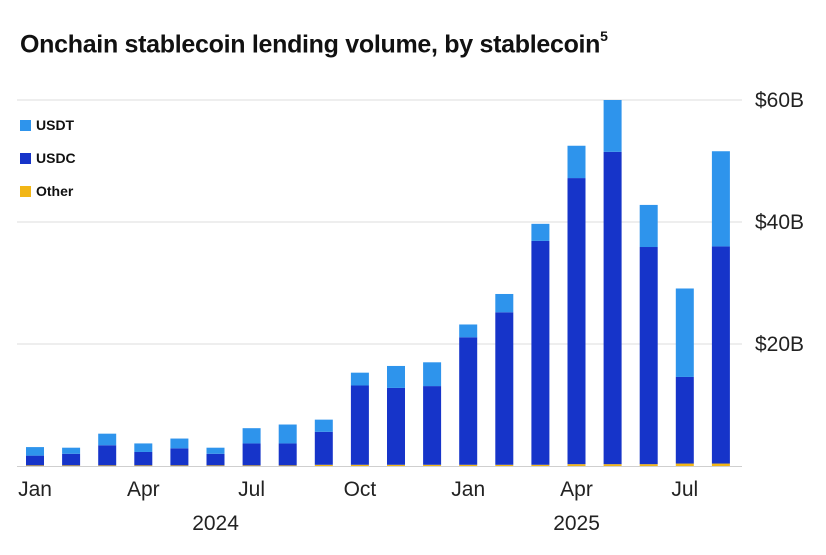 This screenshot has width=826, height=555. I want to click on legend-label-other: Other, so click(55, 191).